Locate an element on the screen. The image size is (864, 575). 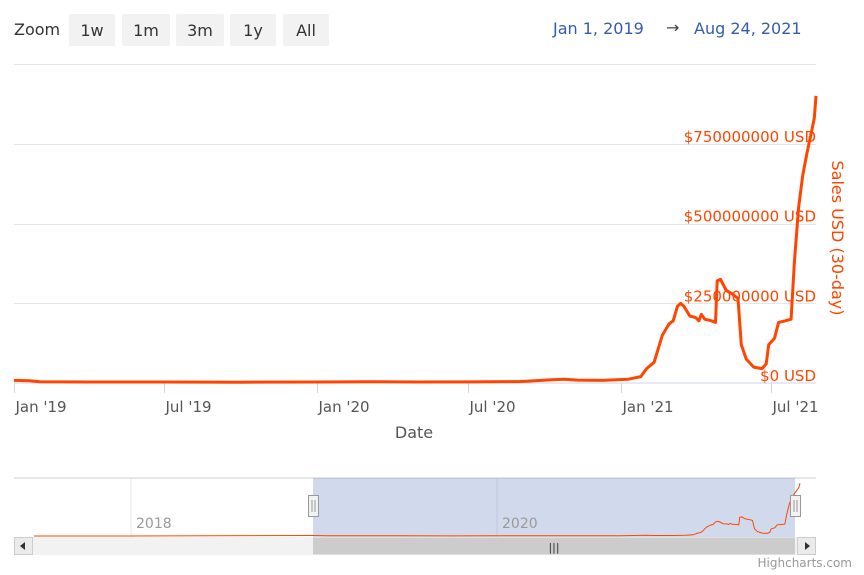
zoom-1y-button: 1y is located at coordinates (253, 30).